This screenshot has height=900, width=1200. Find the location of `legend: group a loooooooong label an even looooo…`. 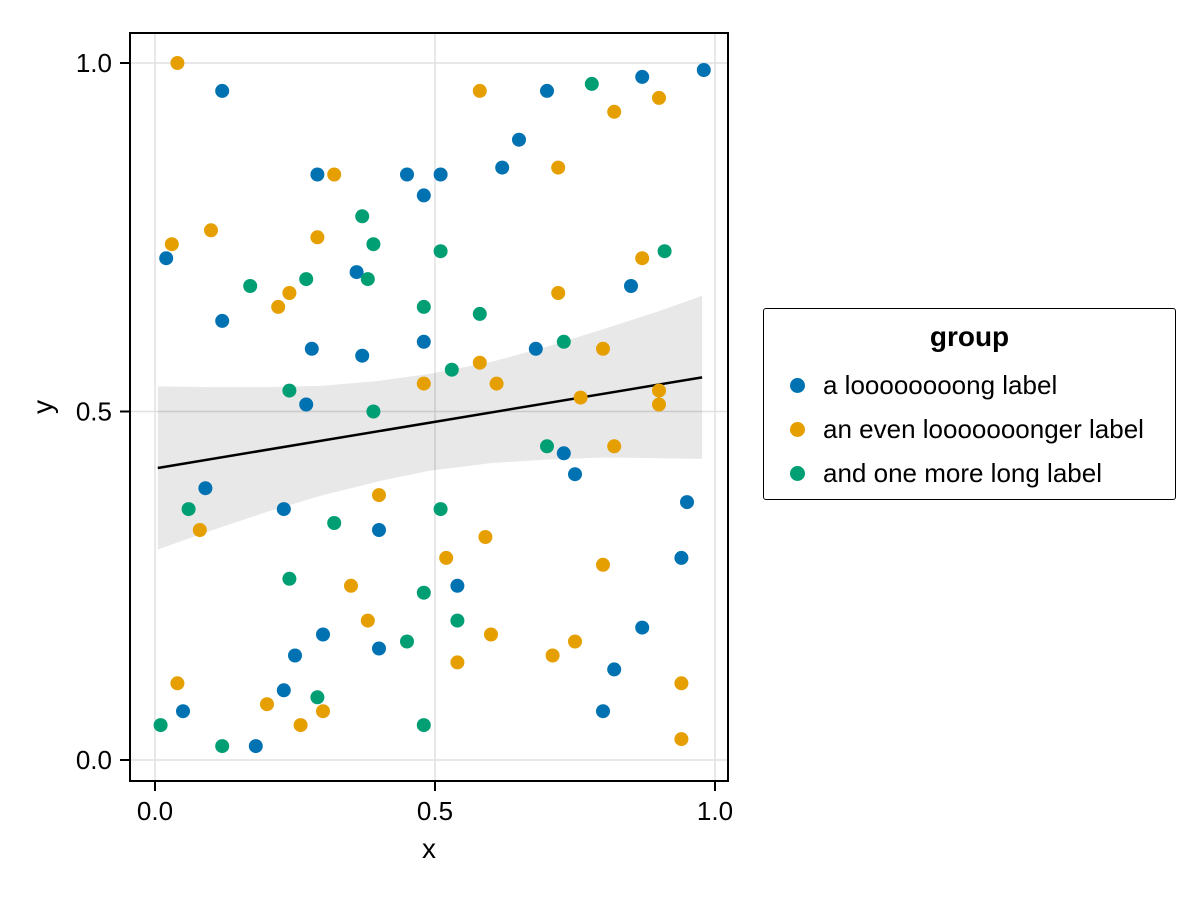

legend: group a loooooooong label an even looooo… is located at coordinates (969, 404).